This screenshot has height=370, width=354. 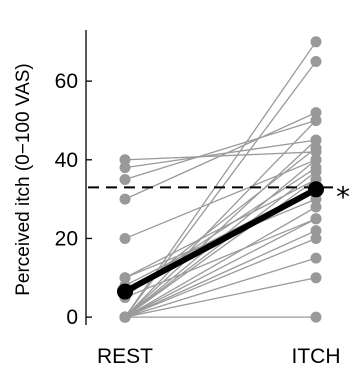 I want to click on mean-dot-rest, so click(x=125, y=291).